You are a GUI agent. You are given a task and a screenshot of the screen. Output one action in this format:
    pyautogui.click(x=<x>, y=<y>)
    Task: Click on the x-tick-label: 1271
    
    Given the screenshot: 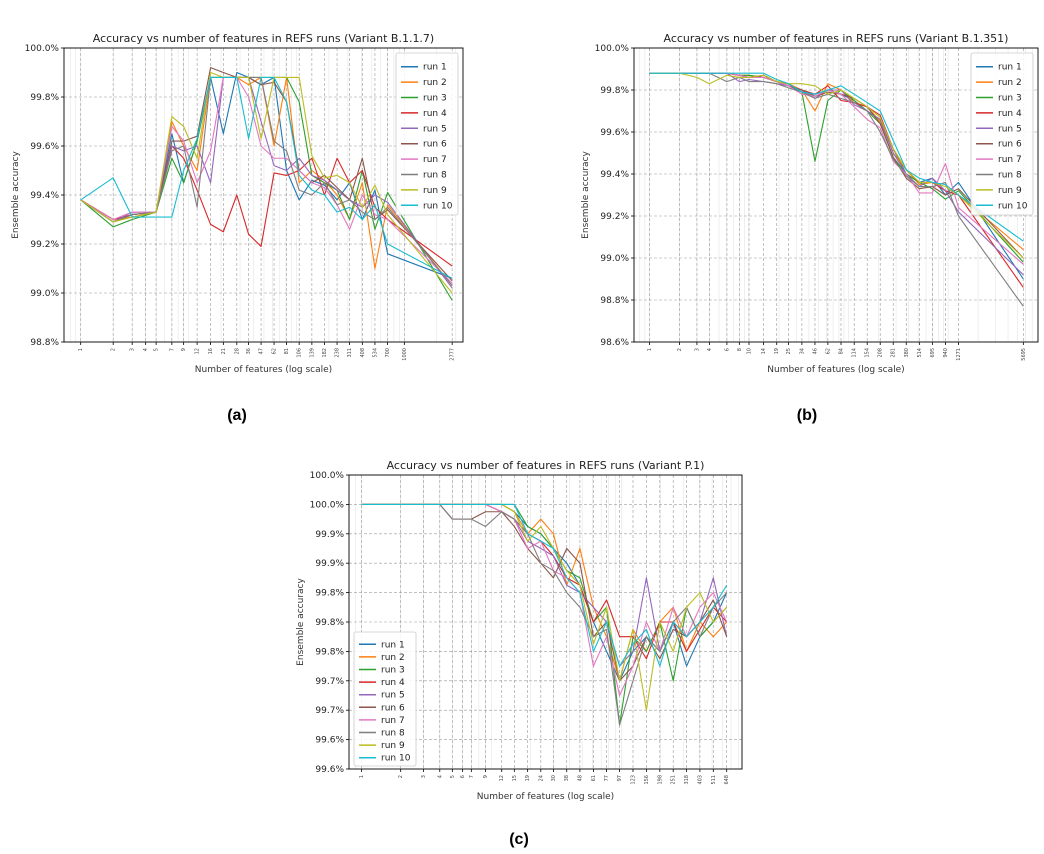 What is the action you would take?
    pyautogui.click(x=959, y=354)
    